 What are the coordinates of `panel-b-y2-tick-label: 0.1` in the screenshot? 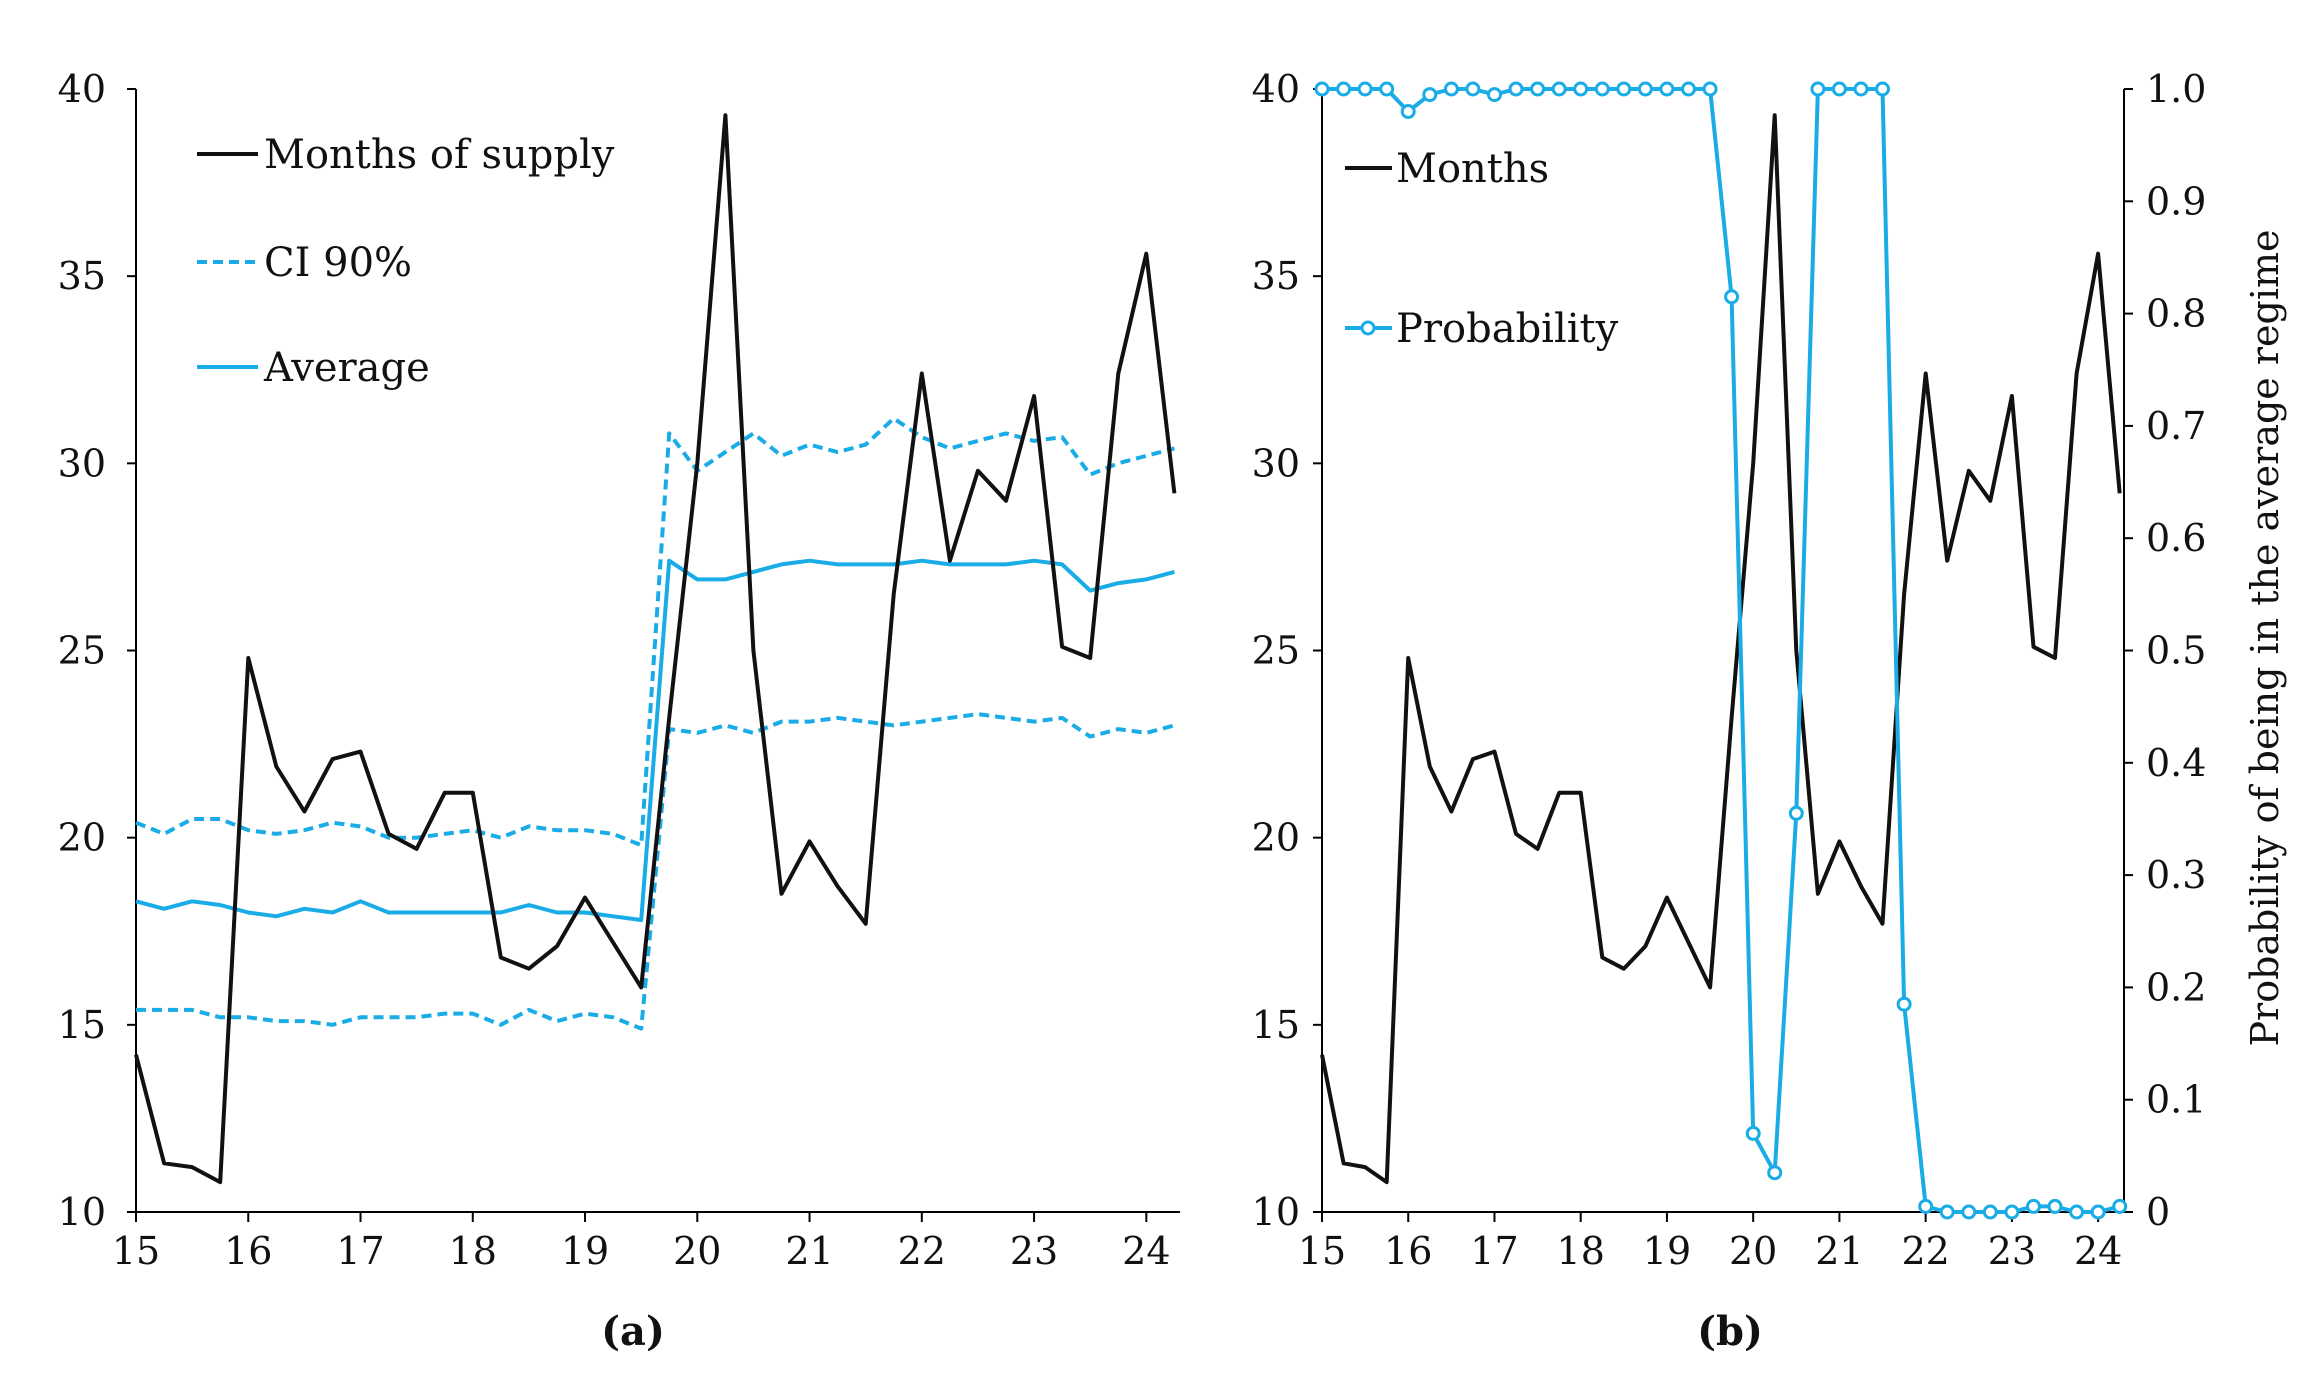 It's located at (2176, 1100).